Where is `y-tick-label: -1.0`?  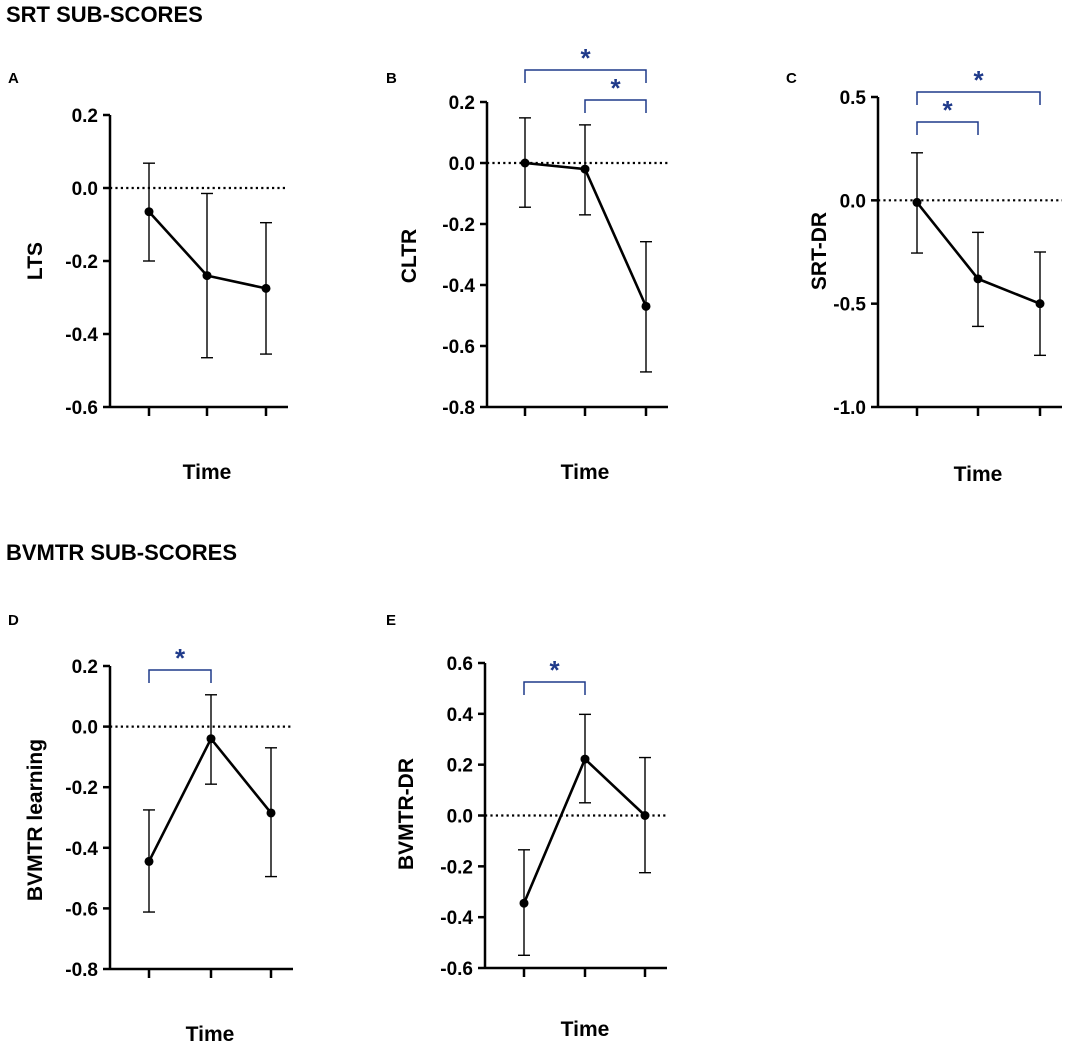 y-tick-label: -1.0 is located at coordinates (849, 408).